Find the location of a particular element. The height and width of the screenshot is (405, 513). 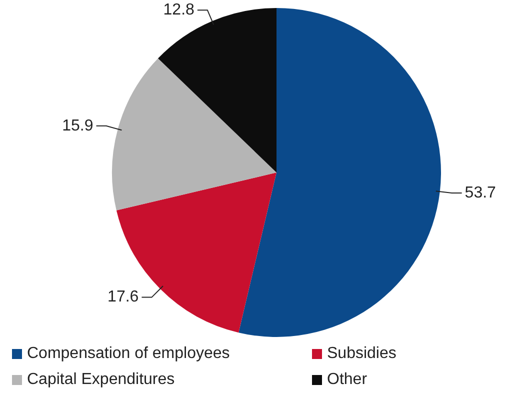

data-label: 17.6 is located at coordinates (123, 297).